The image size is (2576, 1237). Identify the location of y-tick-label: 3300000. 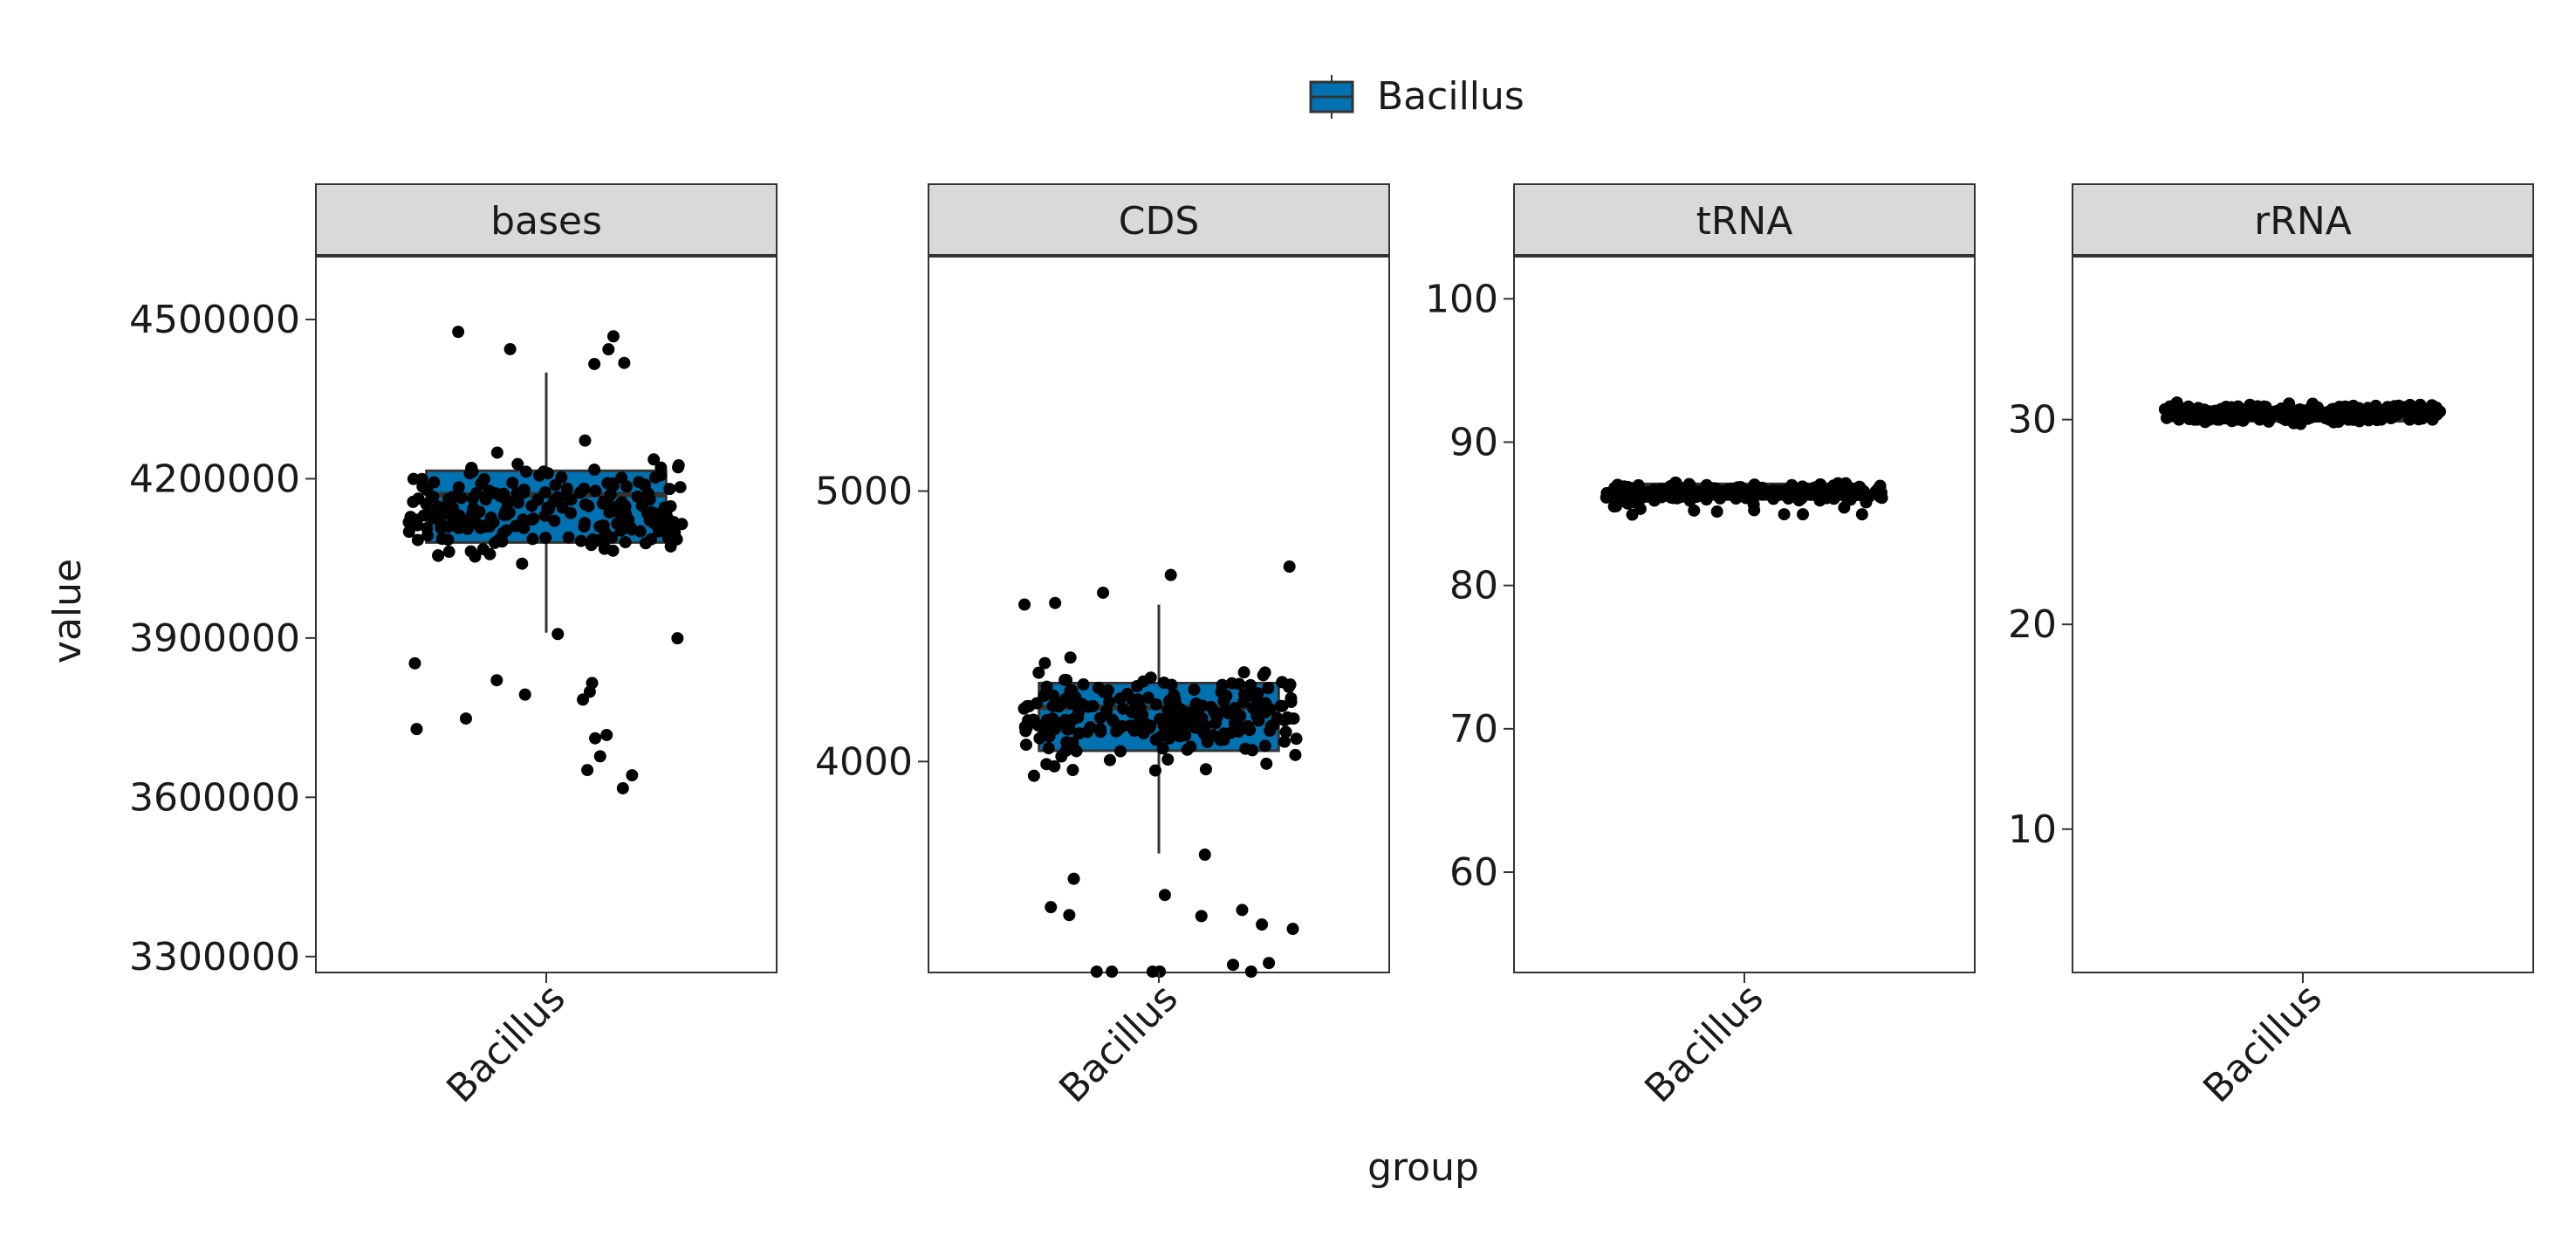
(215, 957).